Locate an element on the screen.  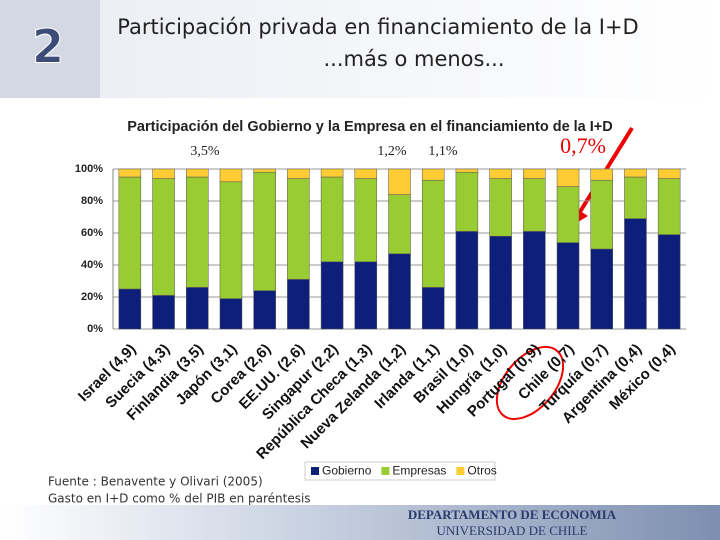
slide-number: 2 is located at coordinates (48, 47).